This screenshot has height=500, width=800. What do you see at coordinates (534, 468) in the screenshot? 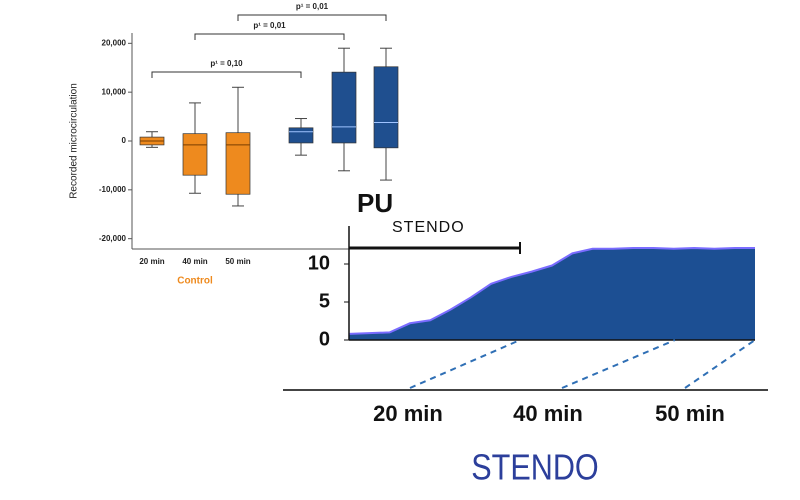
I see `x-axis-label: STENDO` at bounding box center [534, 468].